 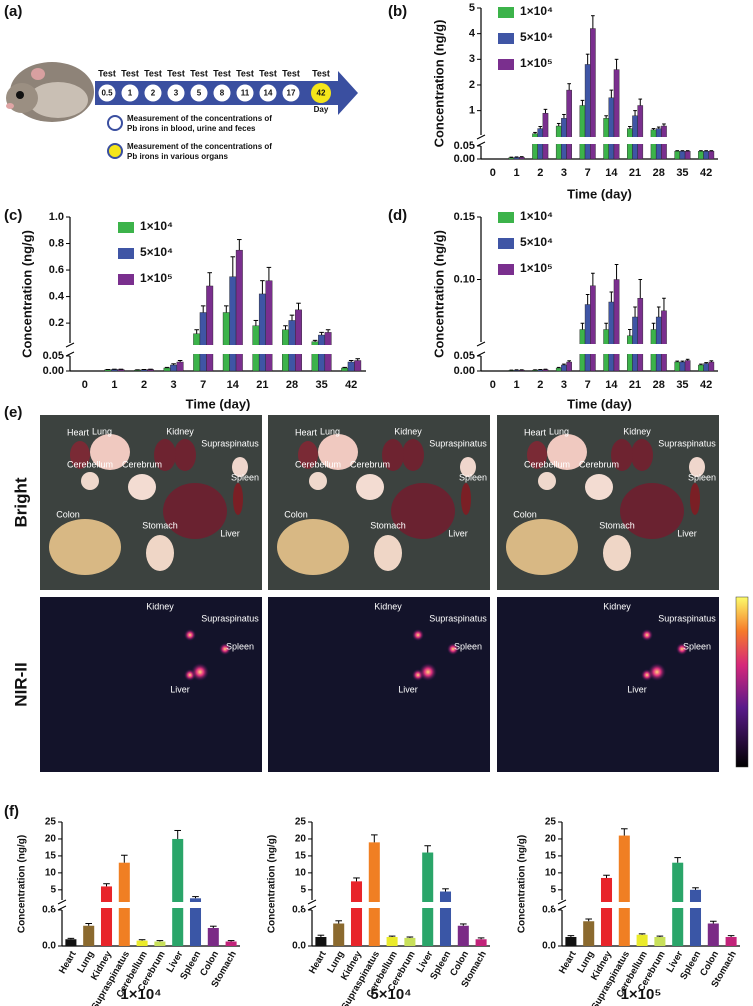 What do you see at coordinates (130, 93) in the screenshot?
I see `day-number: 1` at bounding box center [130, 93].